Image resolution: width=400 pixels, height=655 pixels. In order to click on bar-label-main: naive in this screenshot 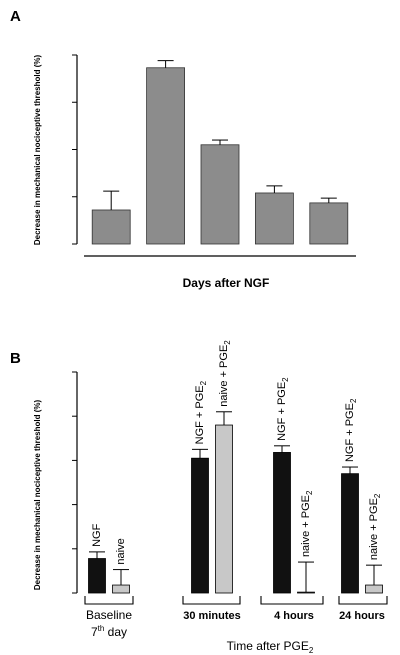, I will do `click(121, 551)`.